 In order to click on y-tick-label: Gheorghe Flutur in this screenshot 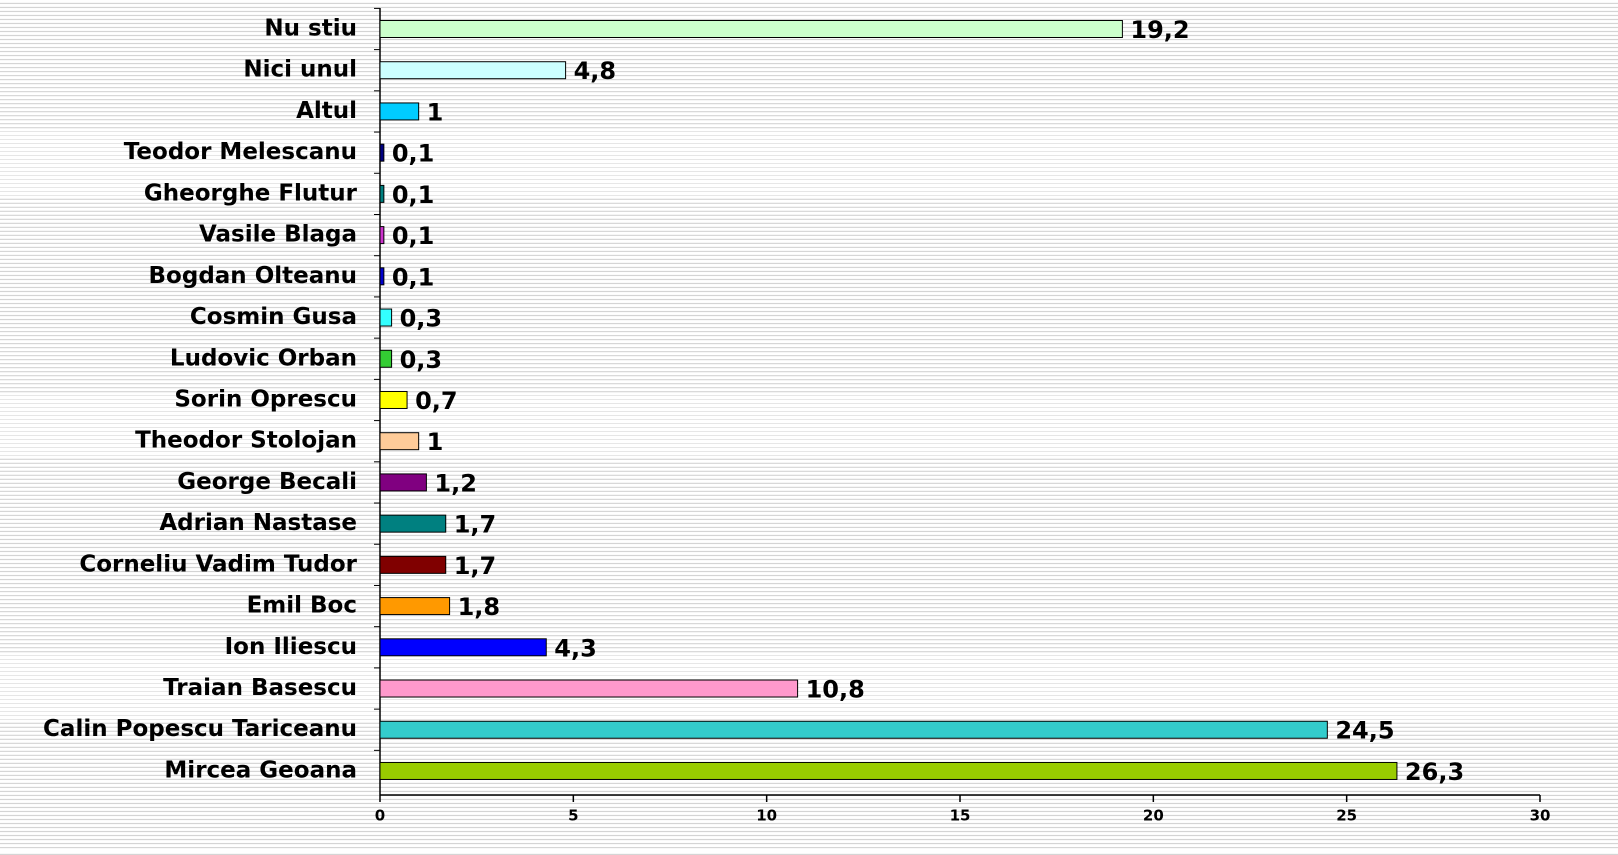, I will do `click(251, 193)`.